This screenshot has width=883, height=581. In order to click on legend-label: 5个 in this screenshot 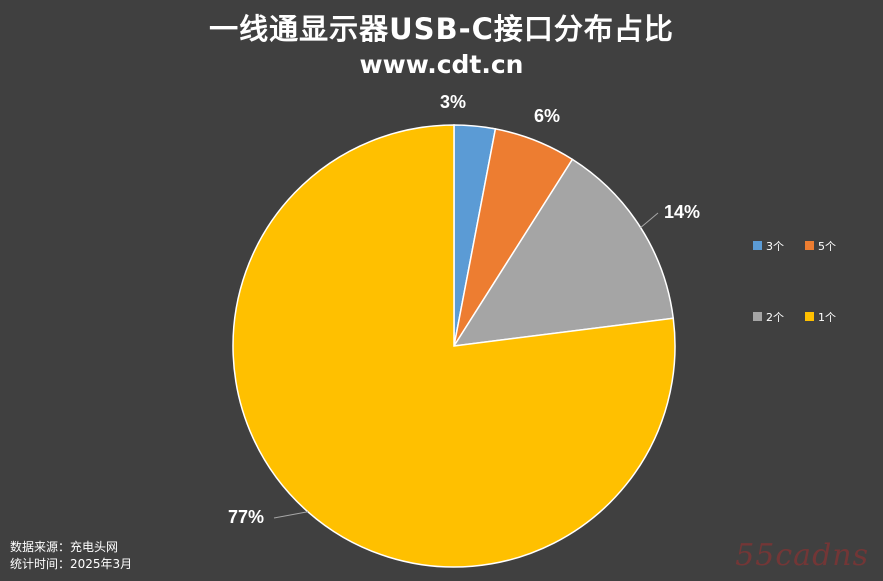, I will do `click(827, 246)`.